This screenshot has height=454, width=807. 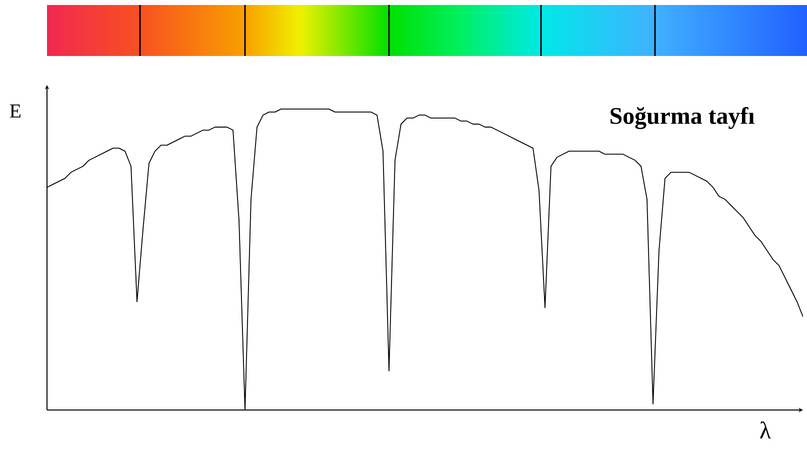 I want to click on y-axis-title: E, so click(x=15, y=111).